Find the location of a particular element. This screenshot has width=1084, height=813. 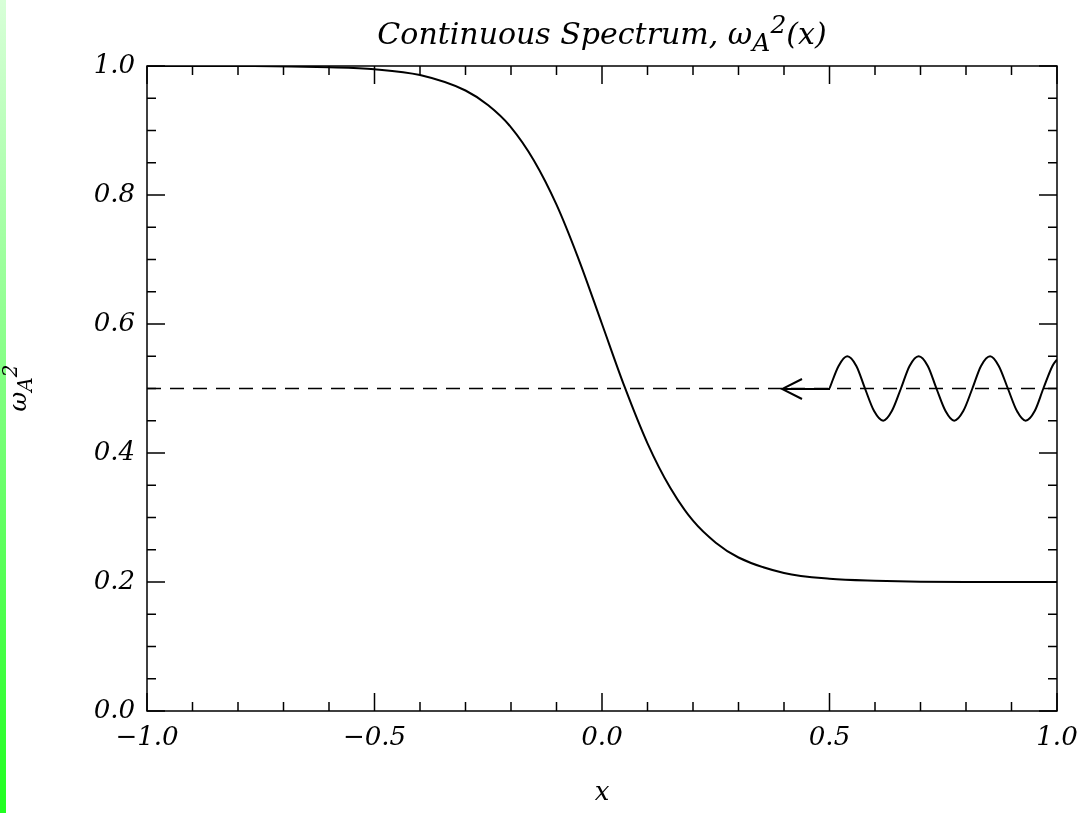

y-tick-label: 0.8 is located at coordinates (114, 192).